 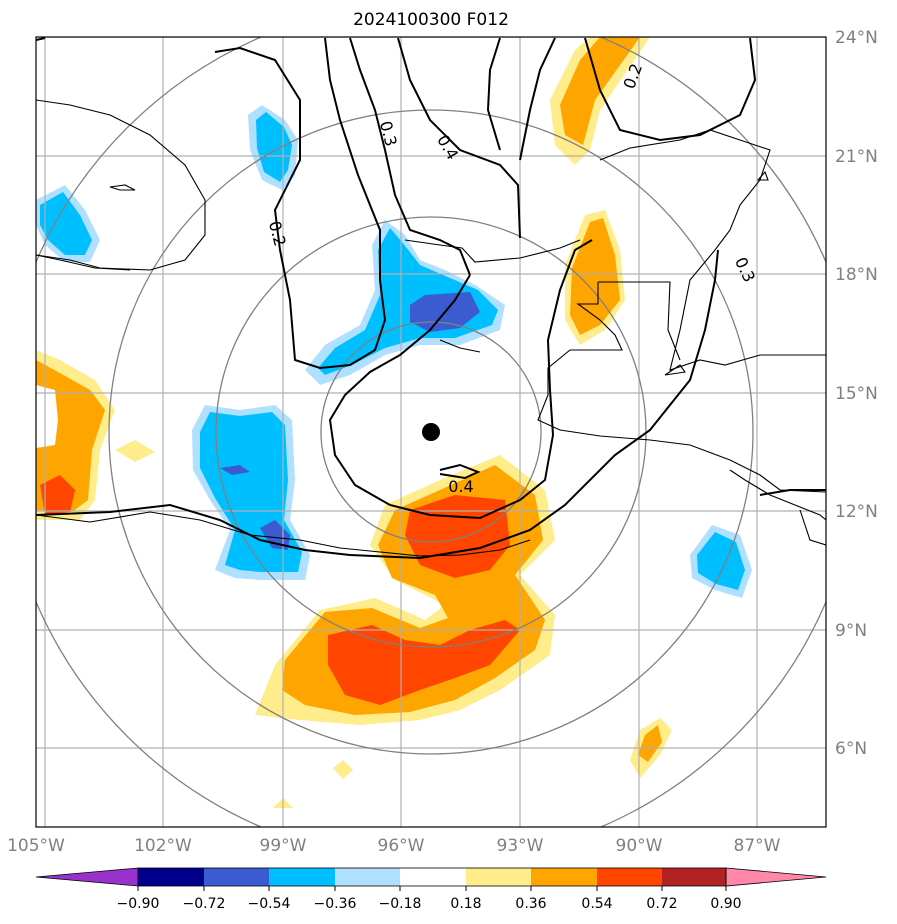 What do you see at coordinates (447, 147) in the screenshot?
I see `contour-label-04-north: 0.4` at bounding box center [447, 147].